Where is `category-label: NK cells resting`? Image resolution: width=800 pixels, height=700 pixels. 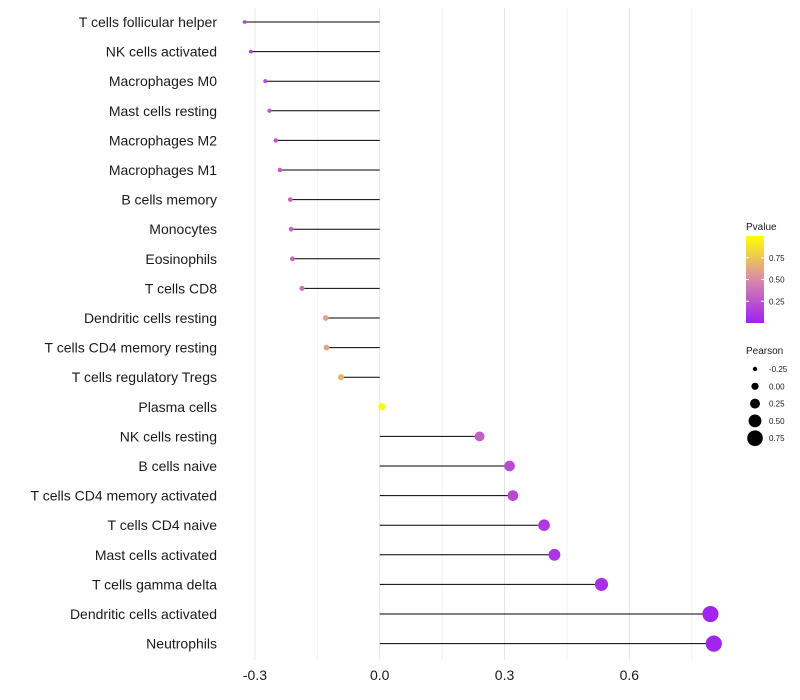
category-label: NK cells resting is located at coordinates (168, 436).